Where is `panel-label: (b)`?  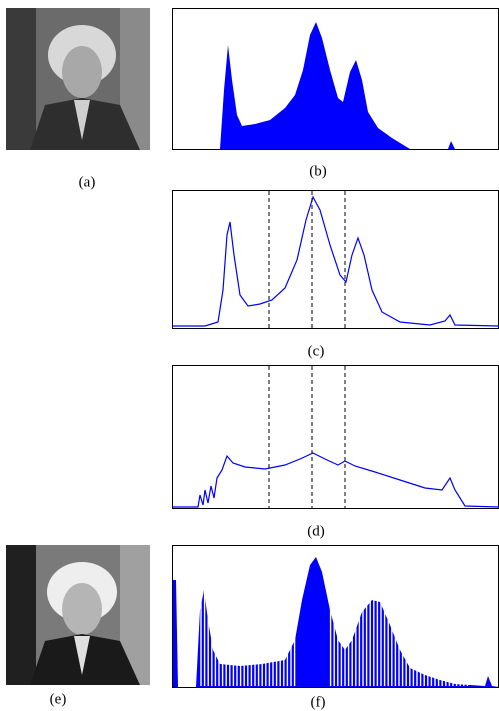
panel-label: (b) is located at coordinates (318, 171).